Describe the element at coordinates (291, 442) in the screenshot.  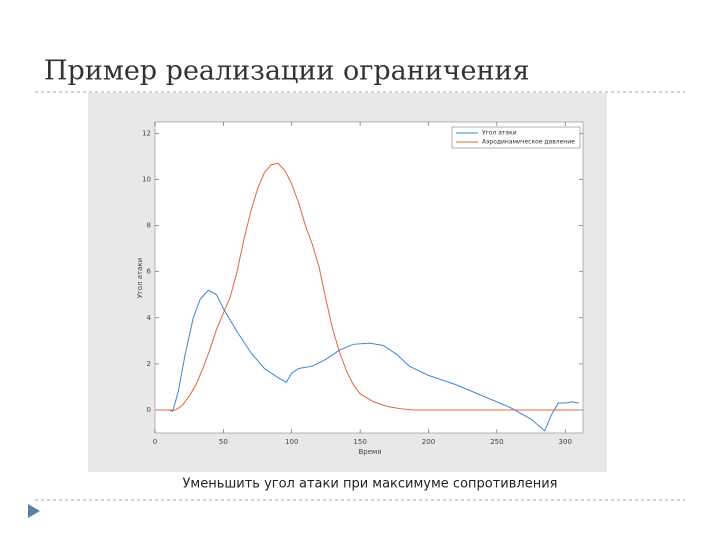
I see `x-tick-label: 100` at that location.